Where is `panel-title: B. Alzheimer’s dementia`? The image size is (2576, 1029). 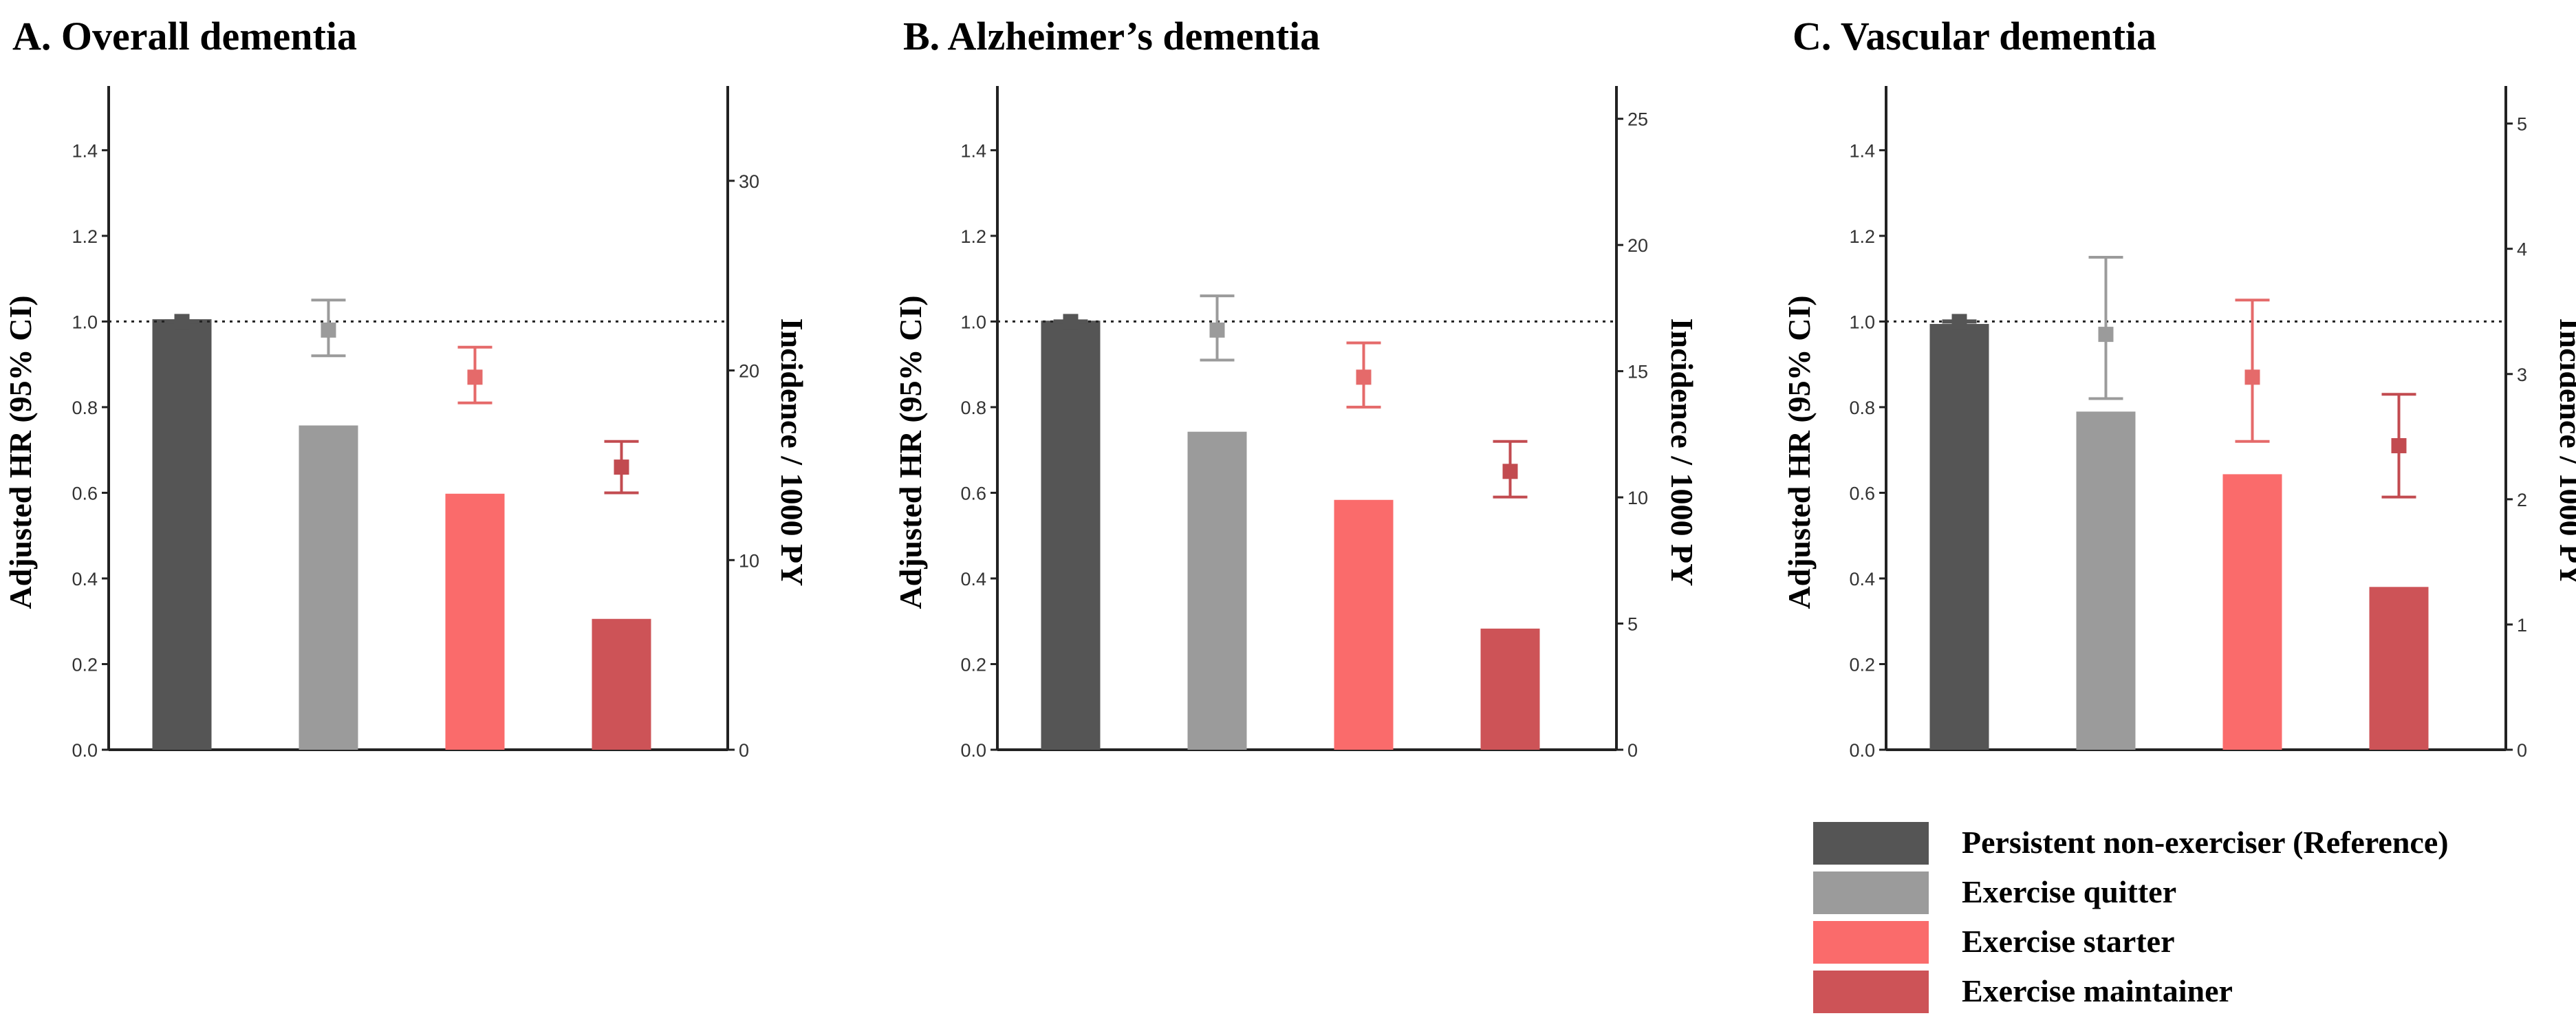 panel-title: B. Alzheimer’s dementia is located at coordinates (1111, 36).